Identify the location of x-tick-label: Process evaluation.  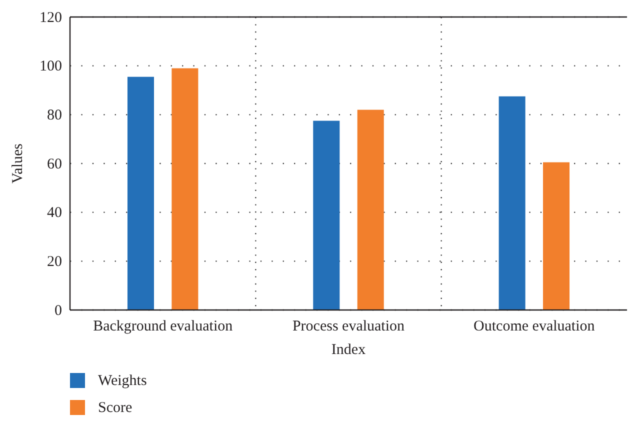
(349, 326).